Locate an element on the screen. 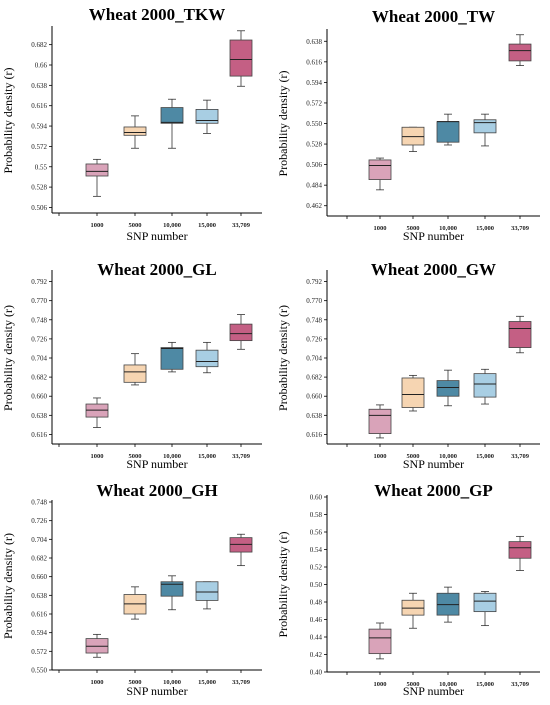 The image size is (550, 705). y-tick-label: 0.55 is located at coordinates (41, 167).